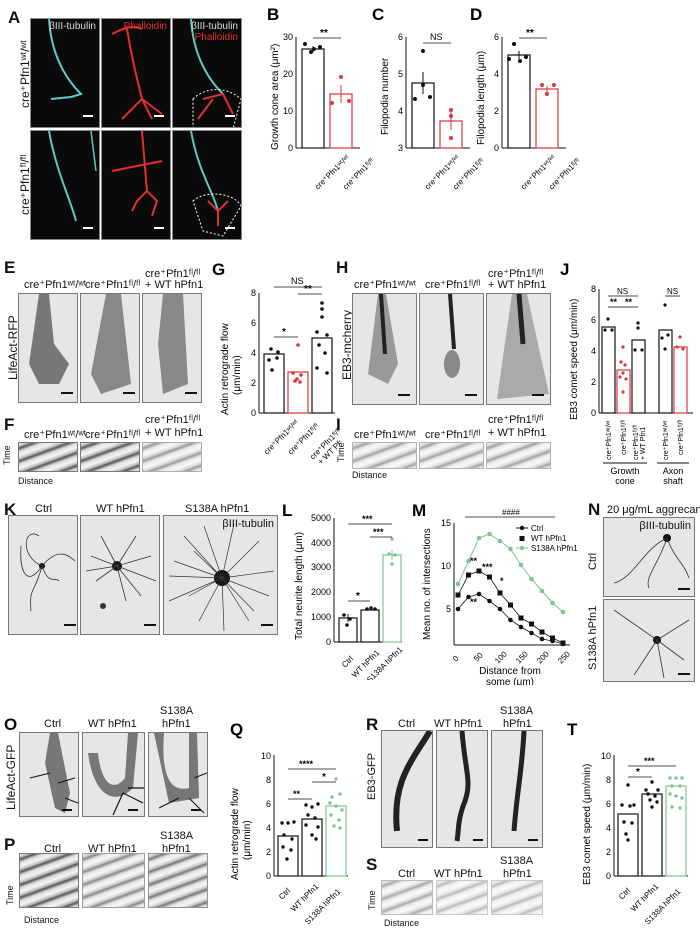 Image resolution: width=700 pixels, height=944 pixels. Describe the element at coordinates (372, 776) in the screenshot. I see `row-label-eb3-gfp: EB3-GFP` at that location.